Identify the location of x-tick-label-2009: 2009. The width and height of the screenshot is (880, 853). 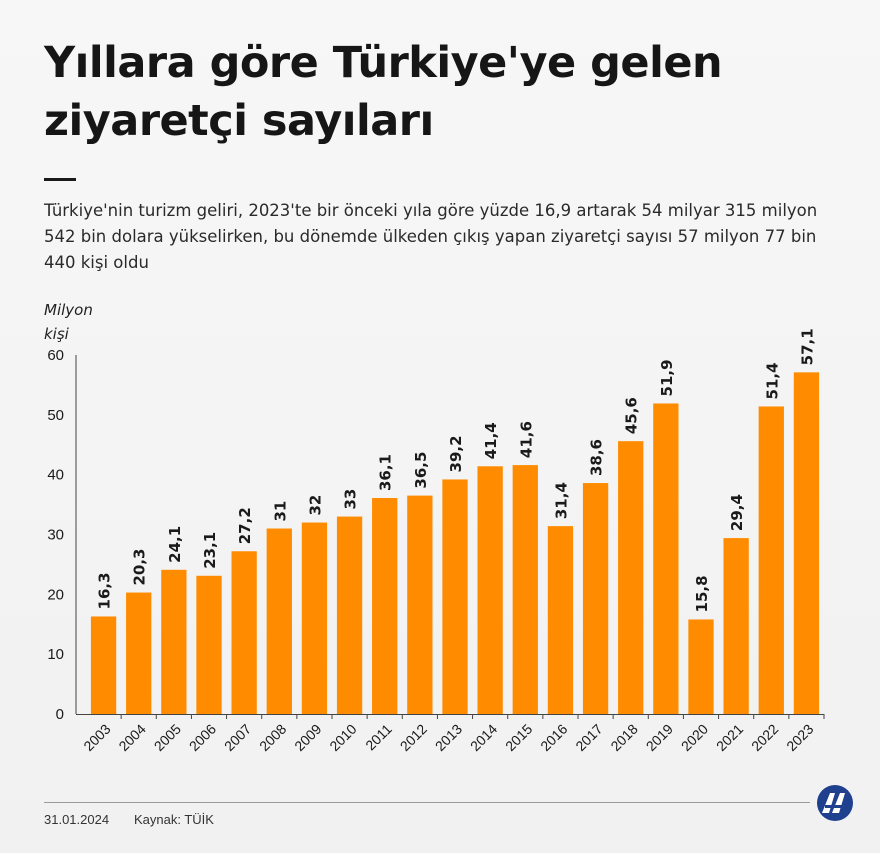
(307, 737).